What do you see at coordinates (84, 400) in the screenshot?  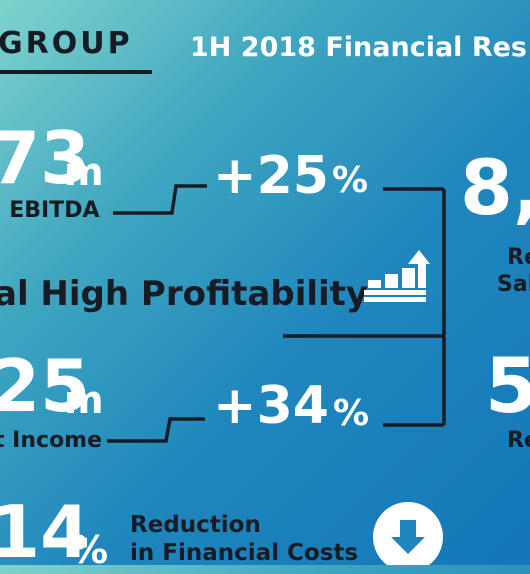 I see `net-income-unit: m` at bounding box center [84, 400].